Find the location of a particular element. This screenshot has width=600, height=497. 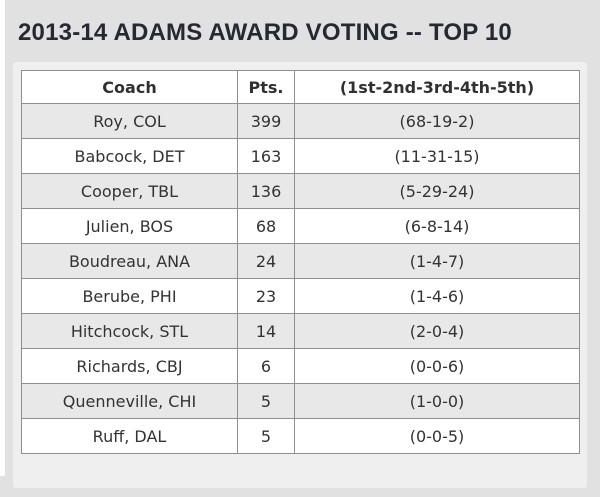

coach-cell: Quenneville, CHI is located at coordinates (129, 401).